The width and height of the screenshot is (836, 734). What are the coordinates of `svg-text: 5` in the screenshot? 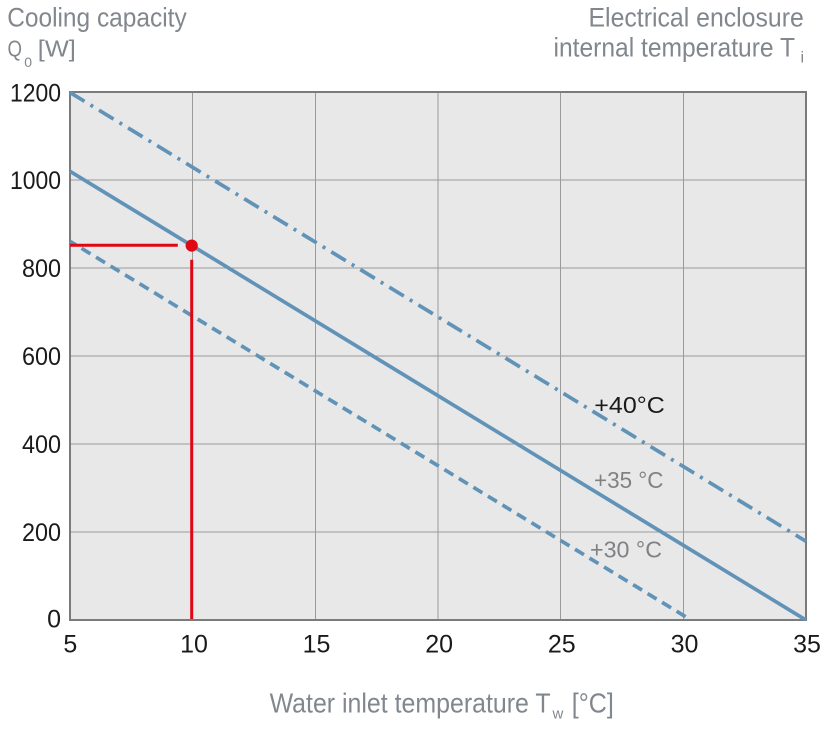 It's located at (70, 645).